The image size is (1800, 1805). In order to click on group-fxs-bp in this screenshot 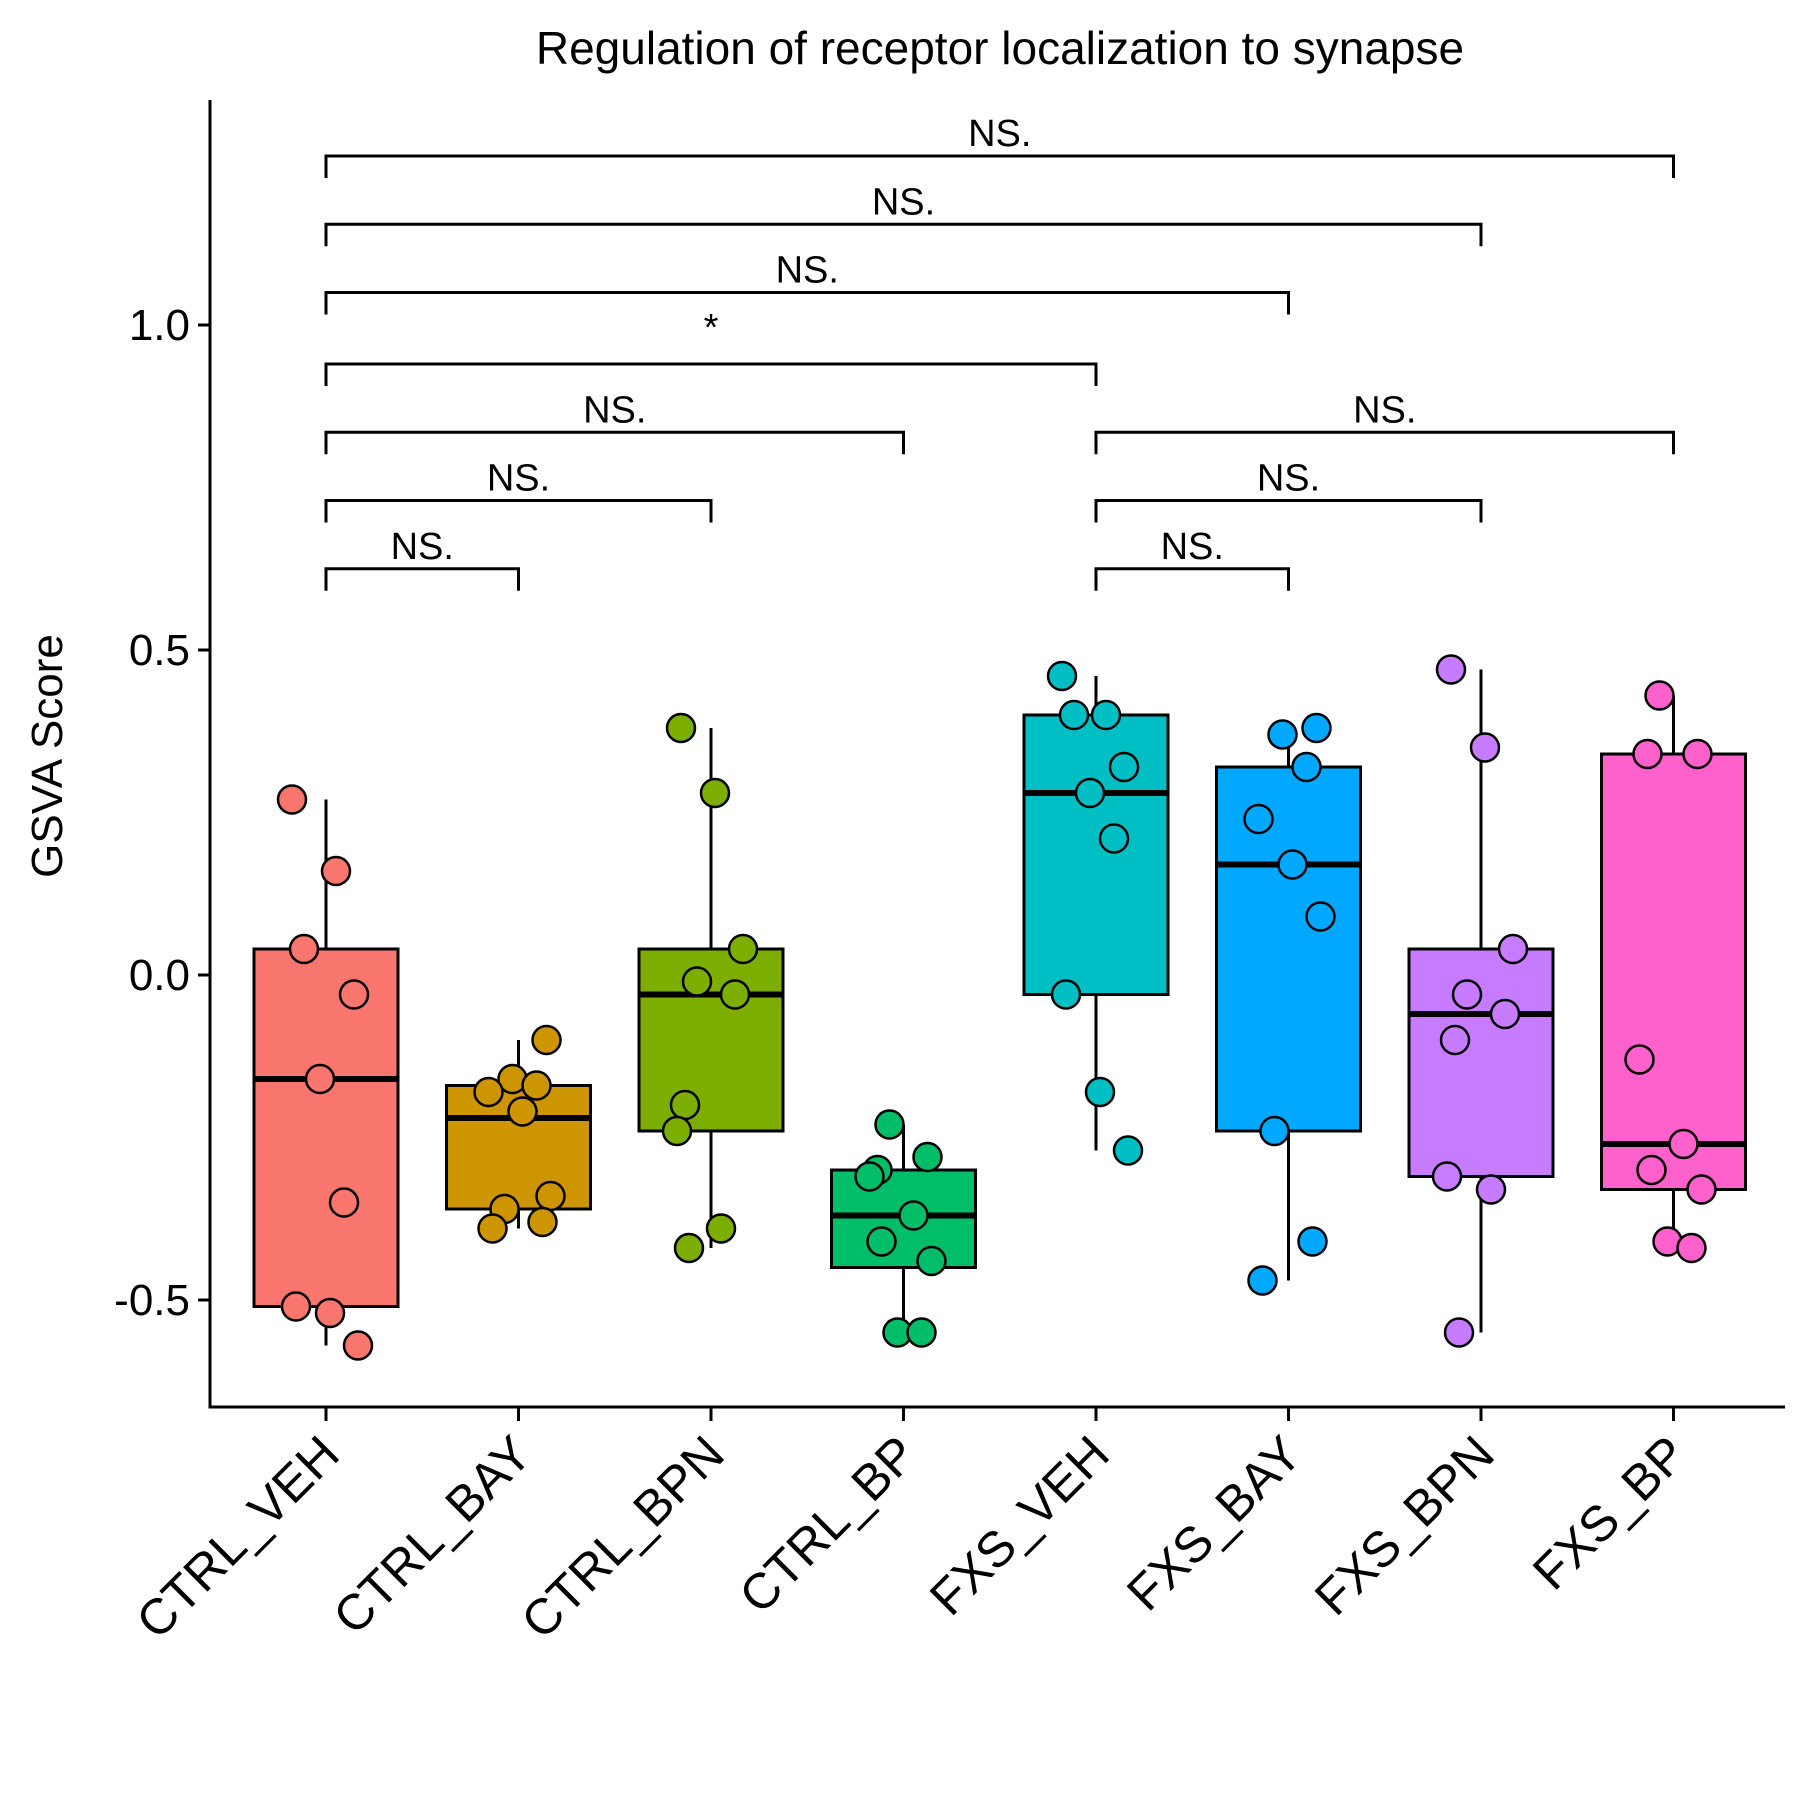, I will do `click(1673, 972)`.